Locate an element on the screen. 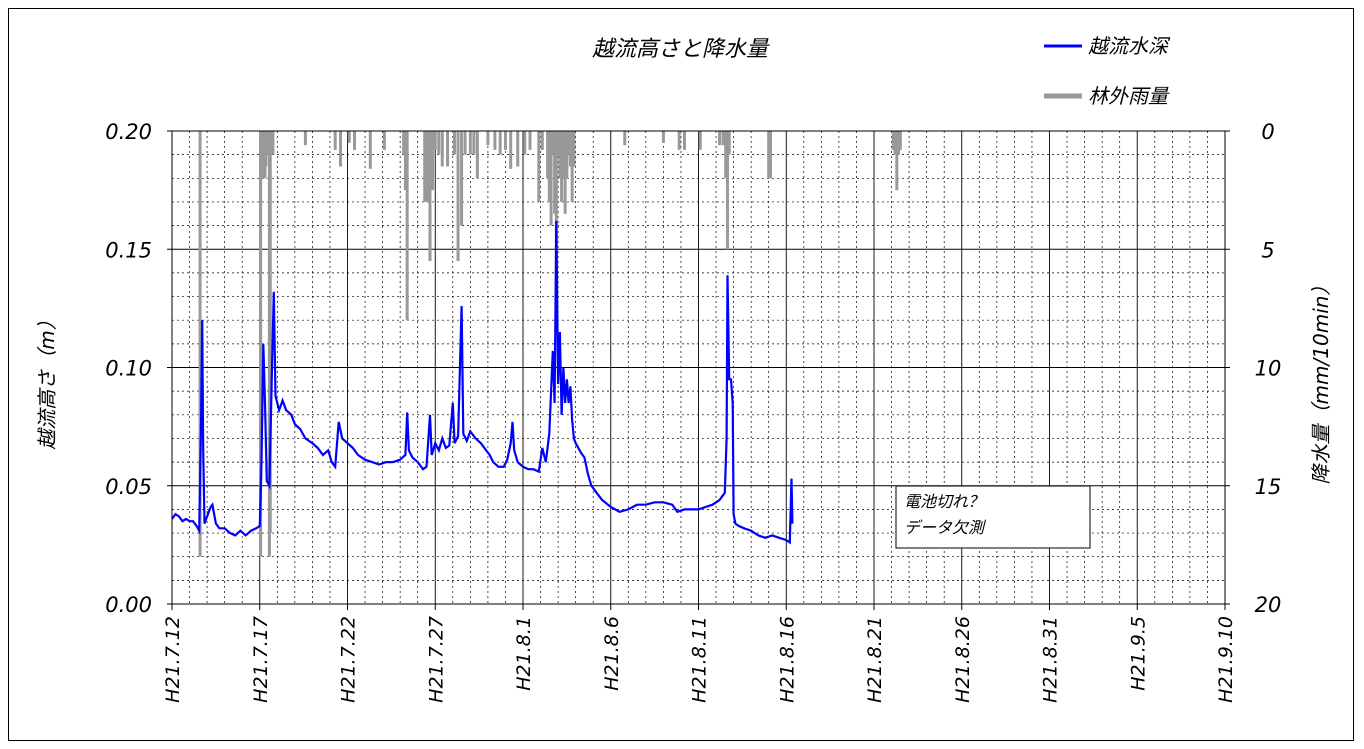 The height and width of the screenshot is (749, 1364). x-tick-label: H21.8.6 is located at coordinates (612, 653).